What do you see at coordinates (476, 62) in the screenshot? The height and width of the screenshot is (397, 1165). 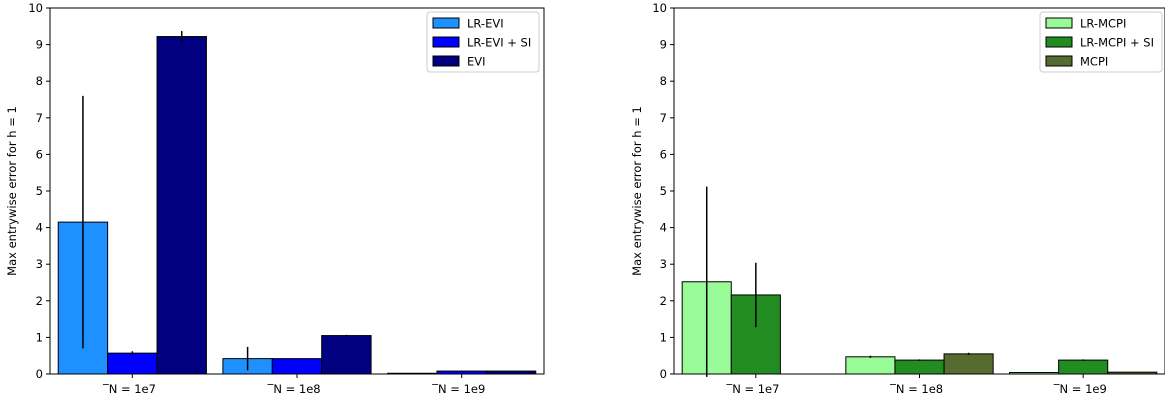 I see `legend-label-3: EVI` at bounding box center [476, 62].